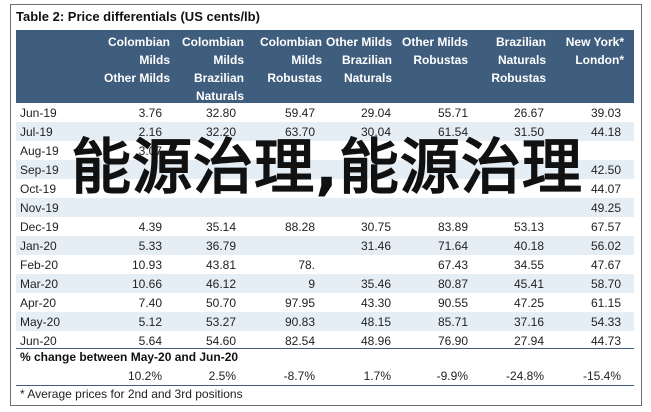 This screenshot has height=412, width=651. I want to click on table-cell: 32.20, so click(220, 132).